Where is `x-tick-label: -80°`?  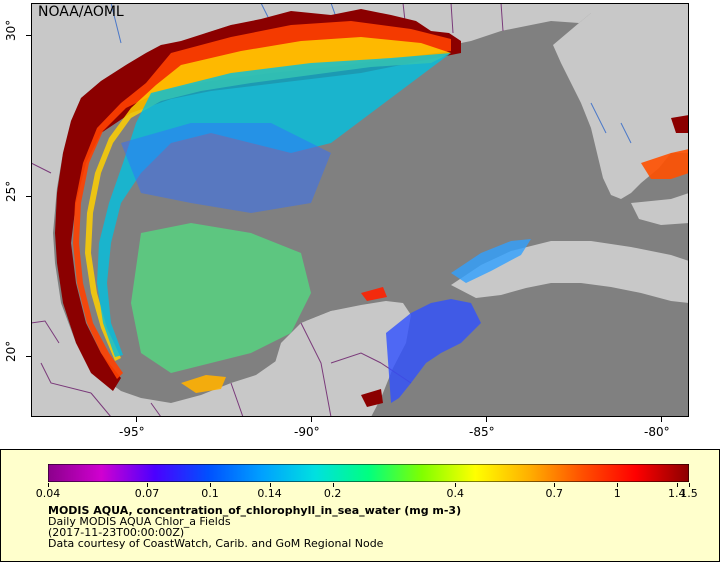 x-tick-label: -80° is located at coordinates (657, 432).